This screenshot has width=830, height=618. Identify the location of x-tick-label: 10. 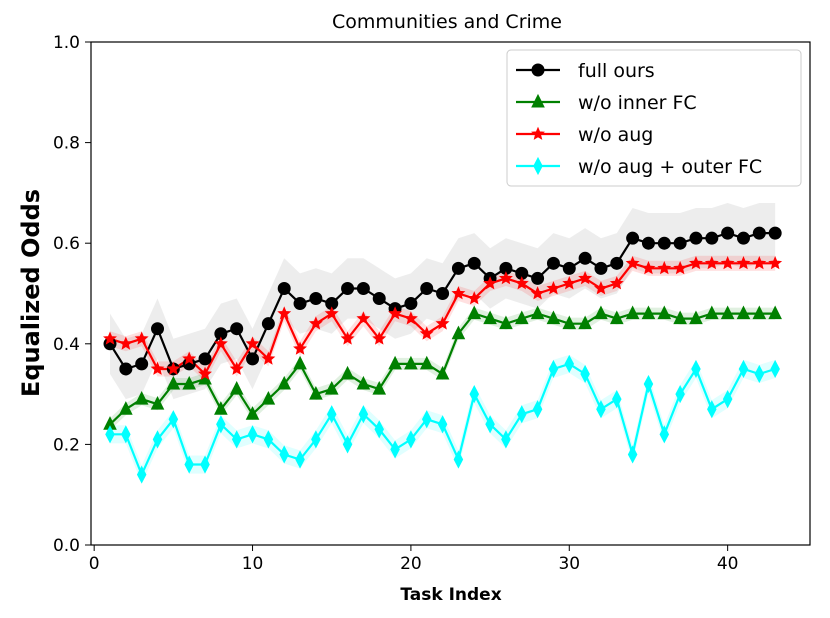
(253, 564).